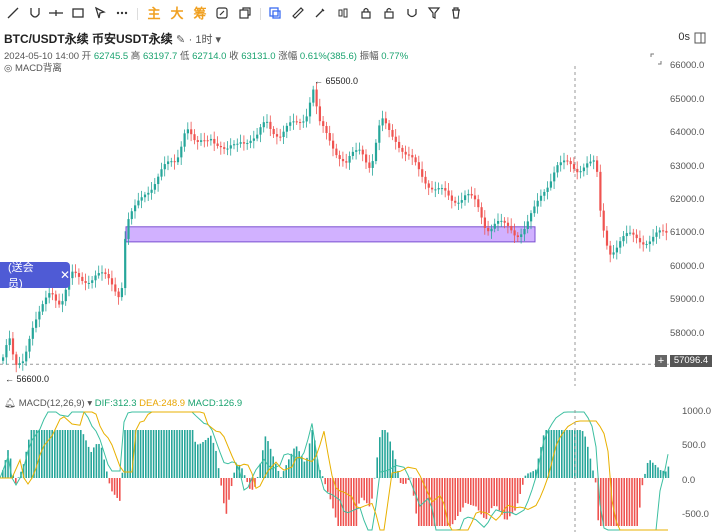 The image size is (712, 532). What do you see at coordinates (245, 14) in the screenshot?
I see `copy-icon` at bounding box center [245, 14].